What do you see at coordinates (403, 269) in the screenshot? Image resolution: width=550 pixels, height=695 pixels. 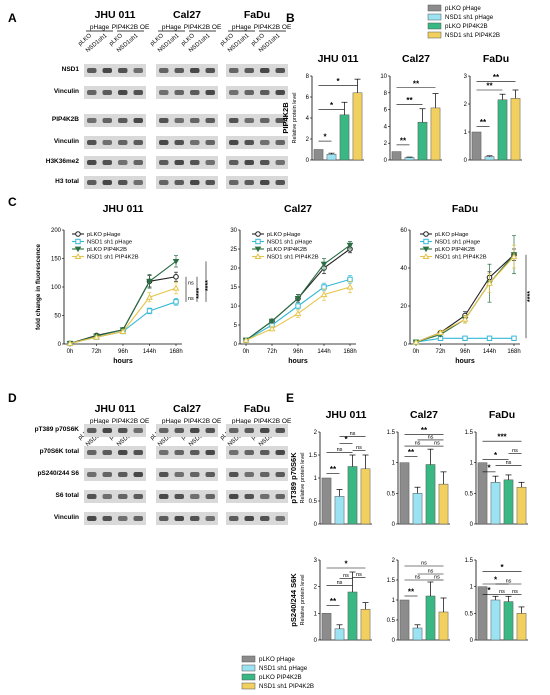 I see `y-tick-label: 40` at bounding box center [403, 269].